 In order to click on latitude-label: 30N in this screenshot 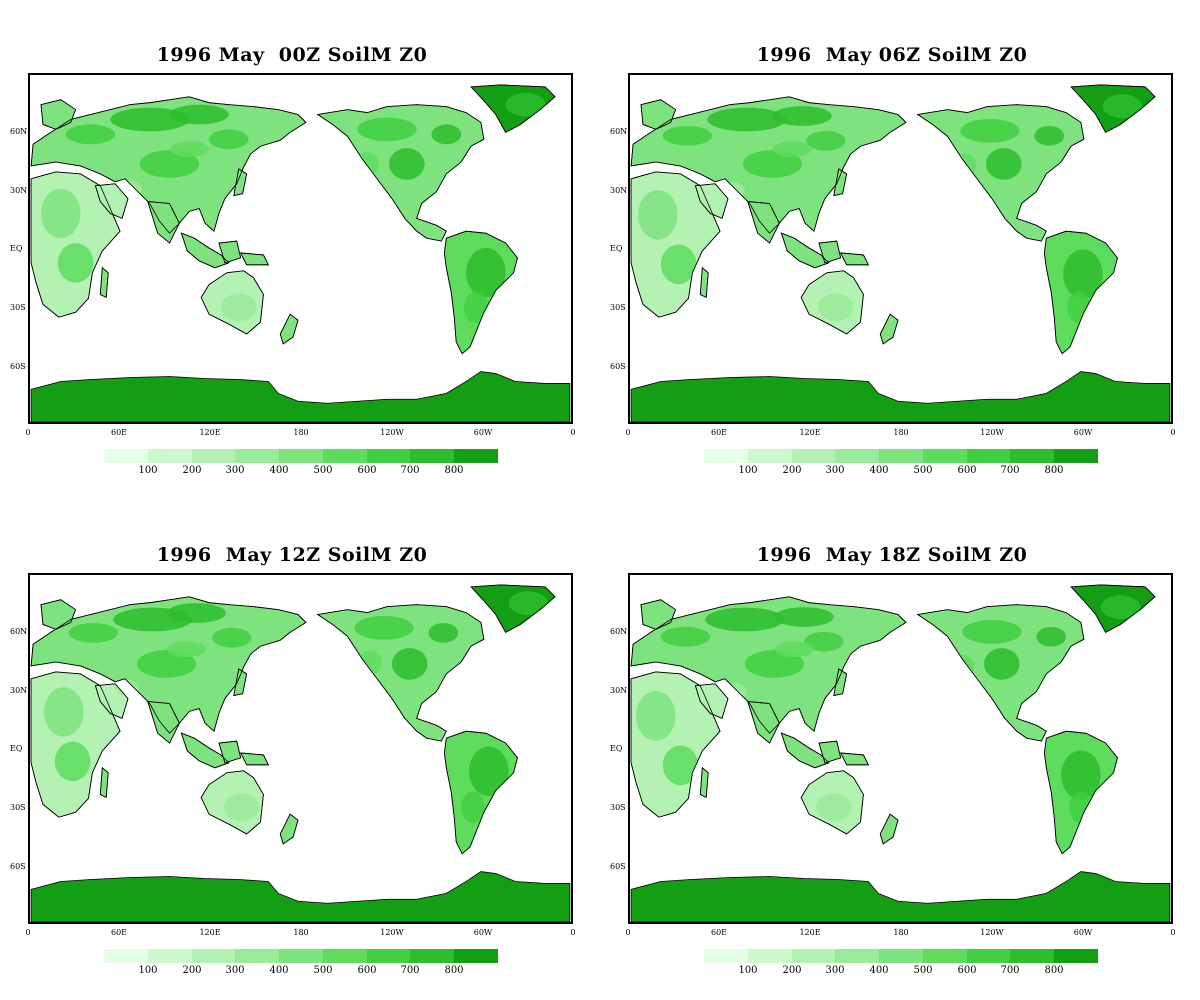, I will do `click(619, 190)`.